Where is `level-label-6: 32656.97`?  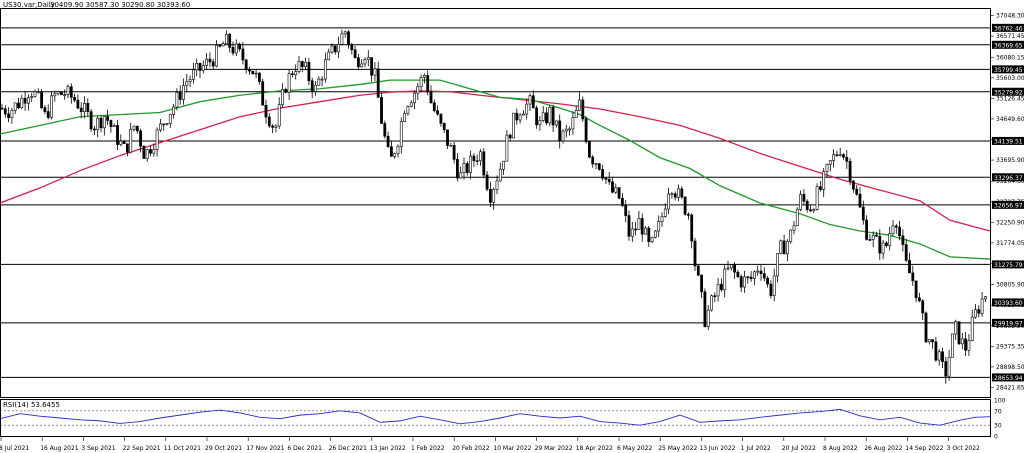 level-label-6: 32656.97 is located at coordinates (1008, 205).